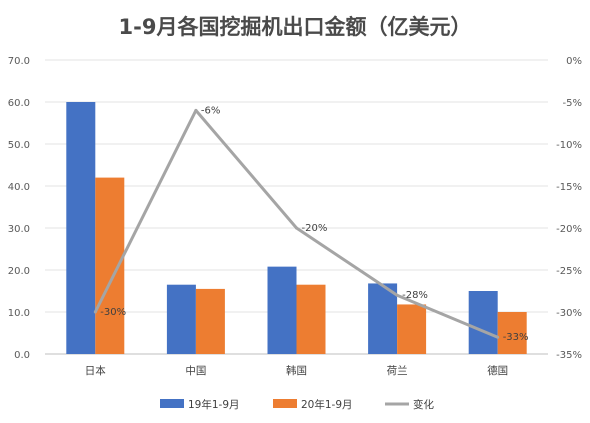 This screenshot has width=590, height=423. Describe the element at coordinates (19, 187) in the screenshot. I see `y-left-tick-label: 40.0` at that location.